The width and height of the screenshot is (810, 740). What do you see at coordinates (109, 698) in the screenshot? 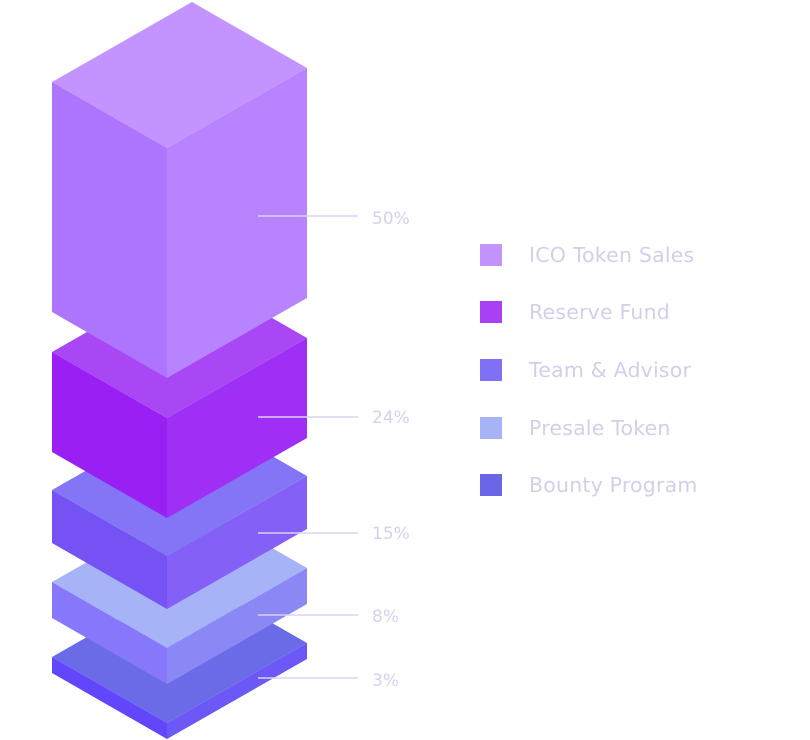
I see `block-left-face-bounty-program` at bounding box center [109, 698].